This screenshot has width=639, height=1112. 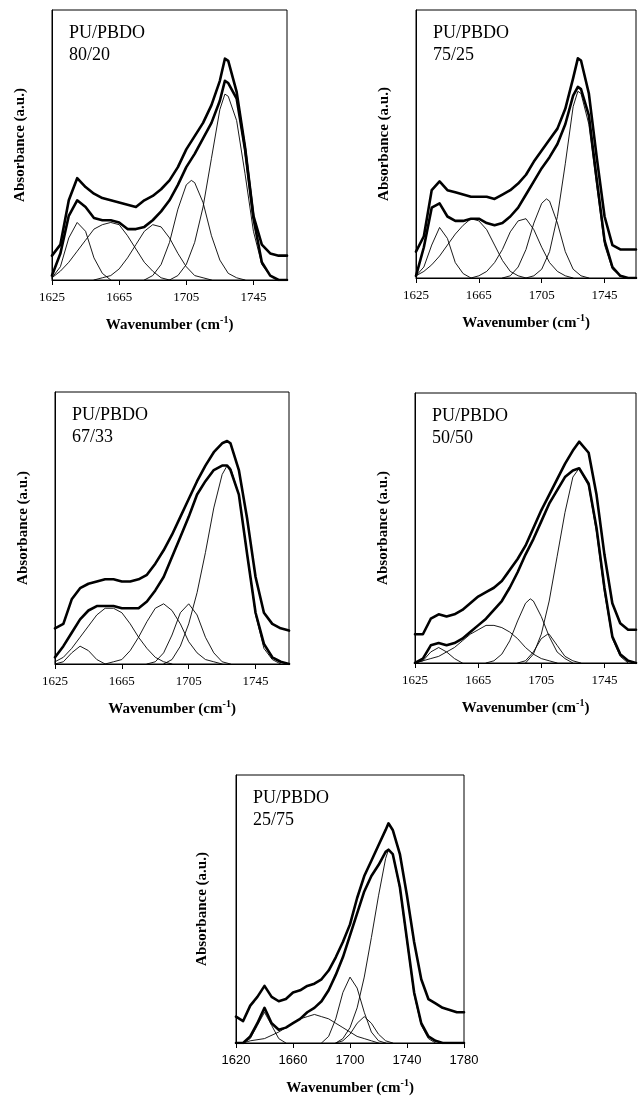 What do you see at coordinates (90, 54) in the screenshot?
I see `chart-subtitle: 80/20` at bounding box center [90, 54].